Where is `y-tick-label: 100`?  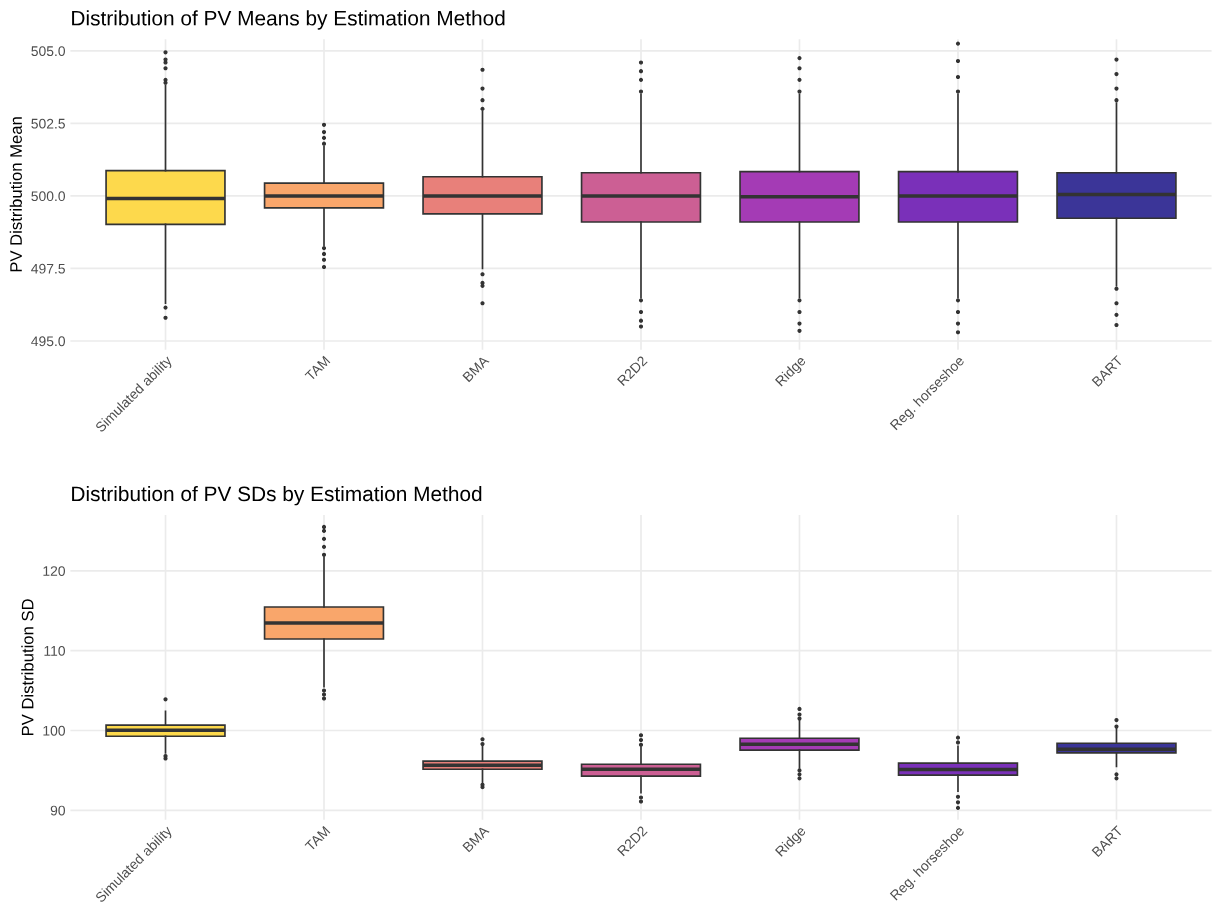
y-tick-label: 100 is located at coordinates (54, 730).